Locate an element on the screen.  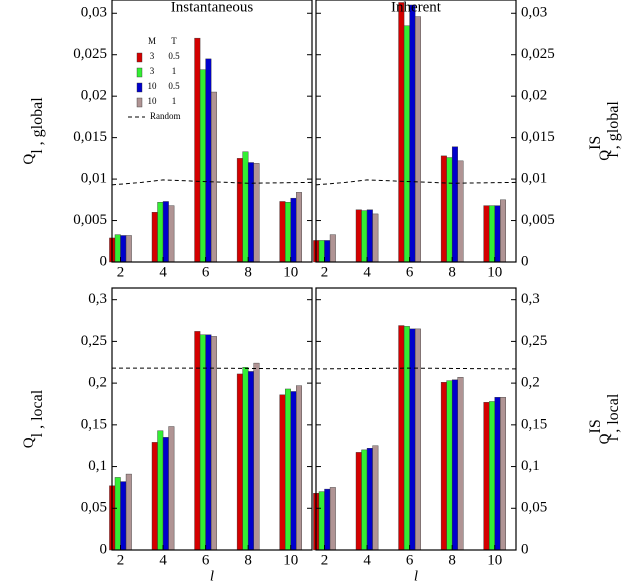
y-tick-label: 0,05 is located at coordinates (94, 508).